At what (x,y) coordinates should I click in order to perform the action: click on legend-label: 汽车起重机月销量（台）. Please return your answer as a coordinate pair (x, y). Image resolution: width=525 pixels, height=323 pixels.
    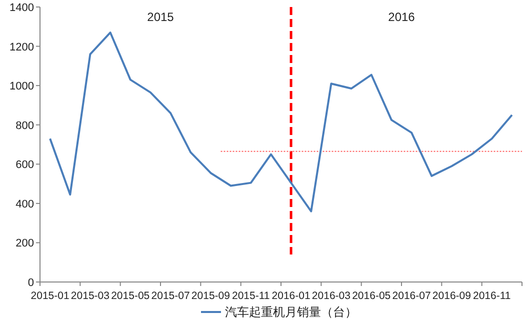
    Looking at the image, I should click on (291, 312).